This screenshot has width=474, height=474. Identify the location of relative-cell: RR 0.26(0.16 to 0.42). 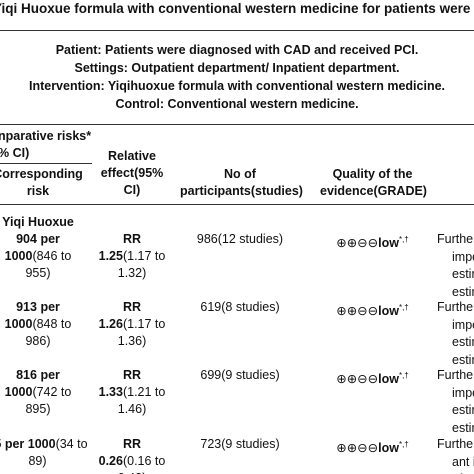
(132, 455).